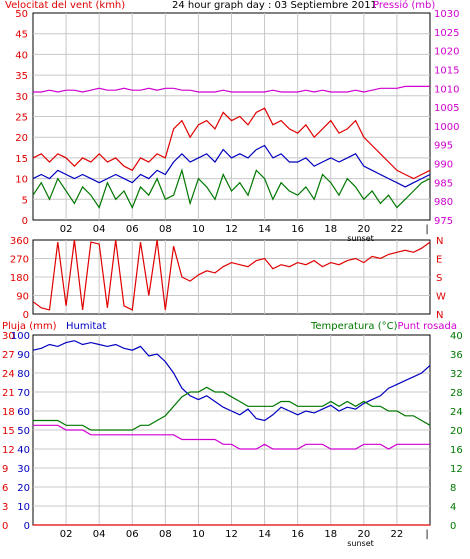  What do you see at coordinates (86, 326) in the screenshot?
I see `humidity-axis-label: Humitat` at bounding box center [86, 326].